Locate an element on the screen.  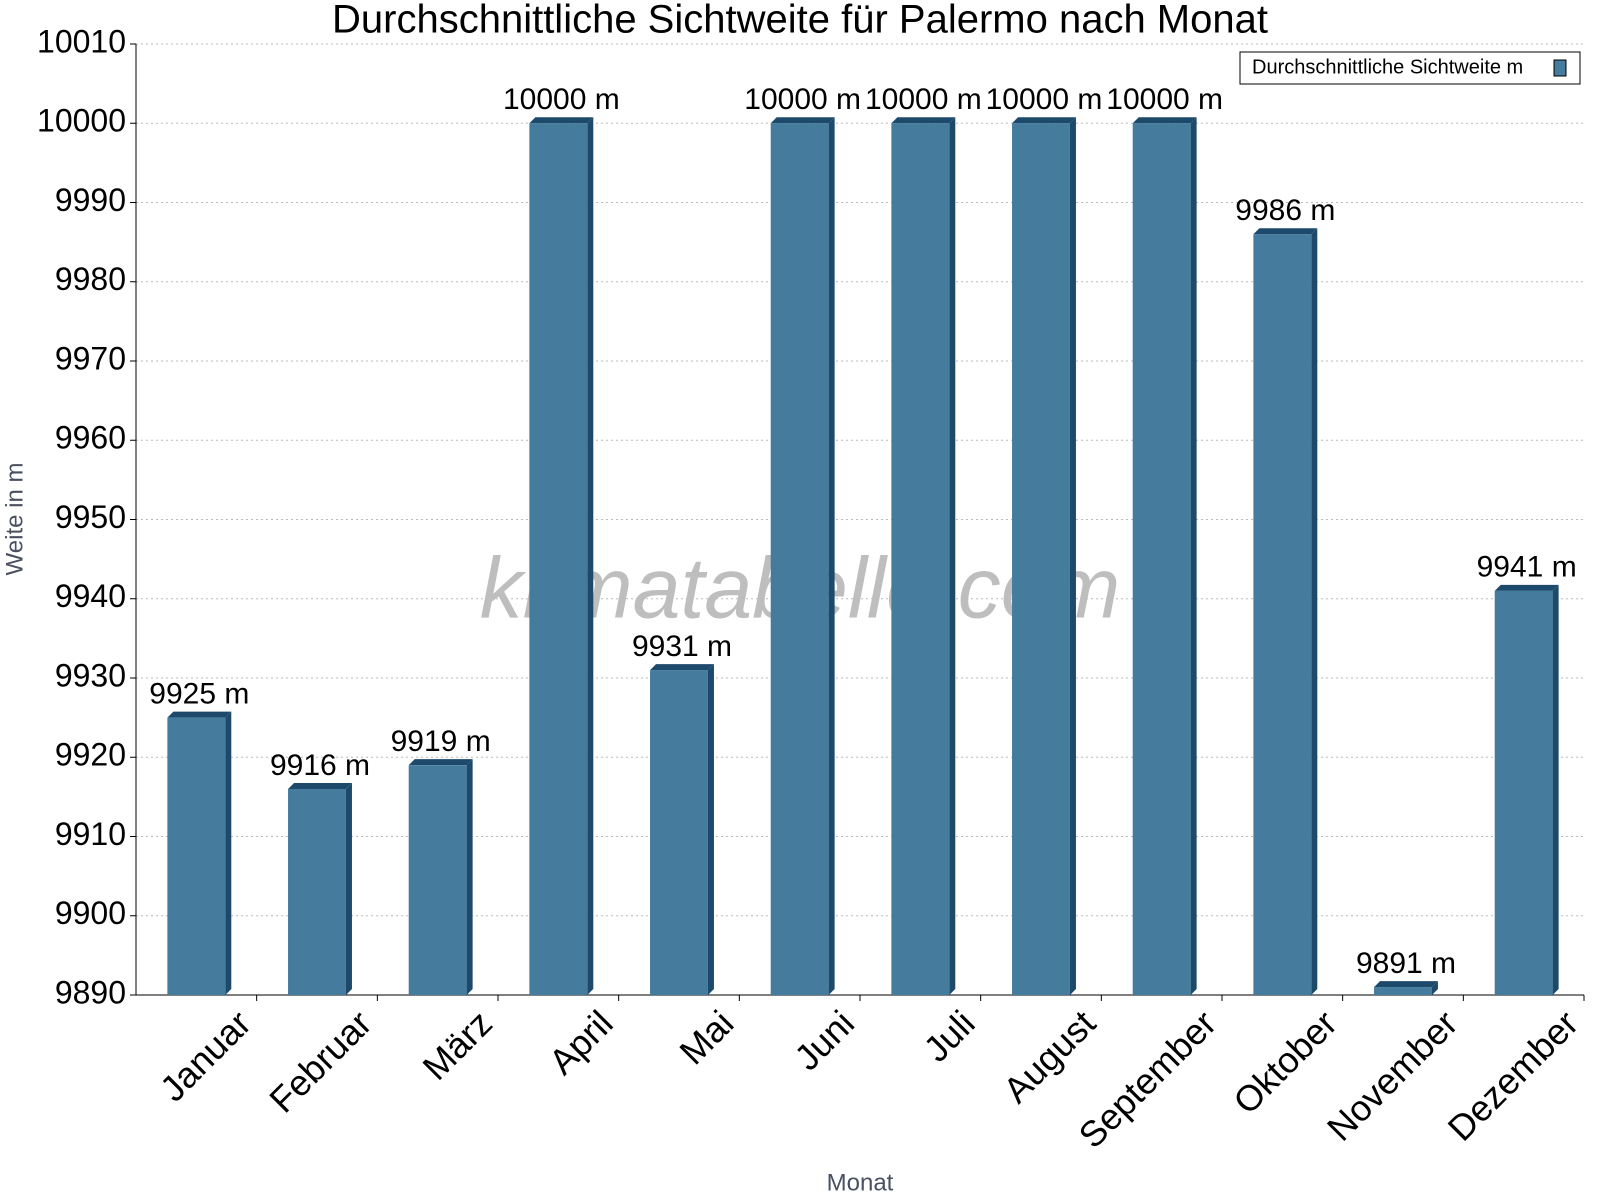
data-label: 9891 m is located at coordinates (1406, 963).